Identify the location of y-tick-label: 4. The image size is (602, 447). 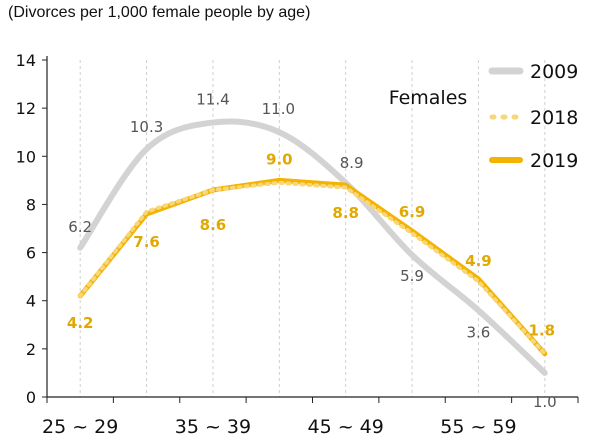
(31, 301).